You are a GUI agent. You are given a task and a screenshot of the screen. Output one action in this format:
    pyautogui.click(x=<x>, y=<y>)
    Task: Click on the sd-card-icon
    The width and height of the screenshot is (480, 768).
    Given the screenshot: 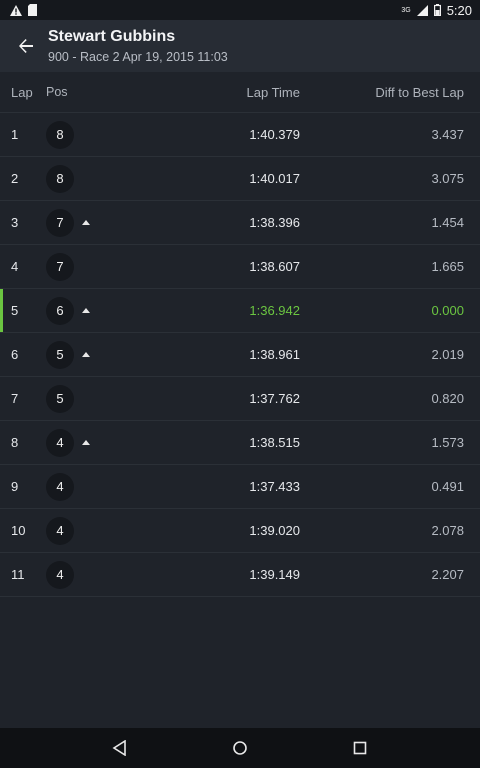 What is the action you would take?
    pyautogui.click(x=32, y=10)
    